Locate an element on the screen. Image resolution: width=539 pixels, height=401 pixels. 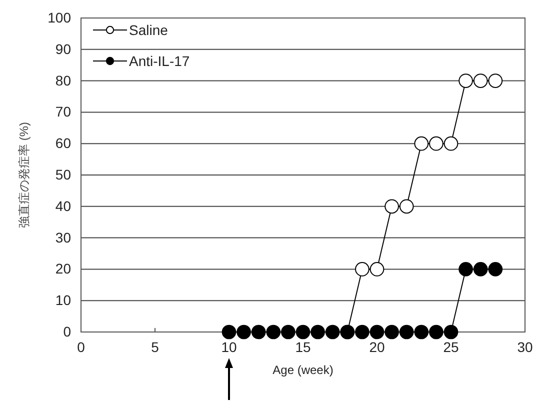
y-tick-label: 70 is located at coordinates (63, 112).